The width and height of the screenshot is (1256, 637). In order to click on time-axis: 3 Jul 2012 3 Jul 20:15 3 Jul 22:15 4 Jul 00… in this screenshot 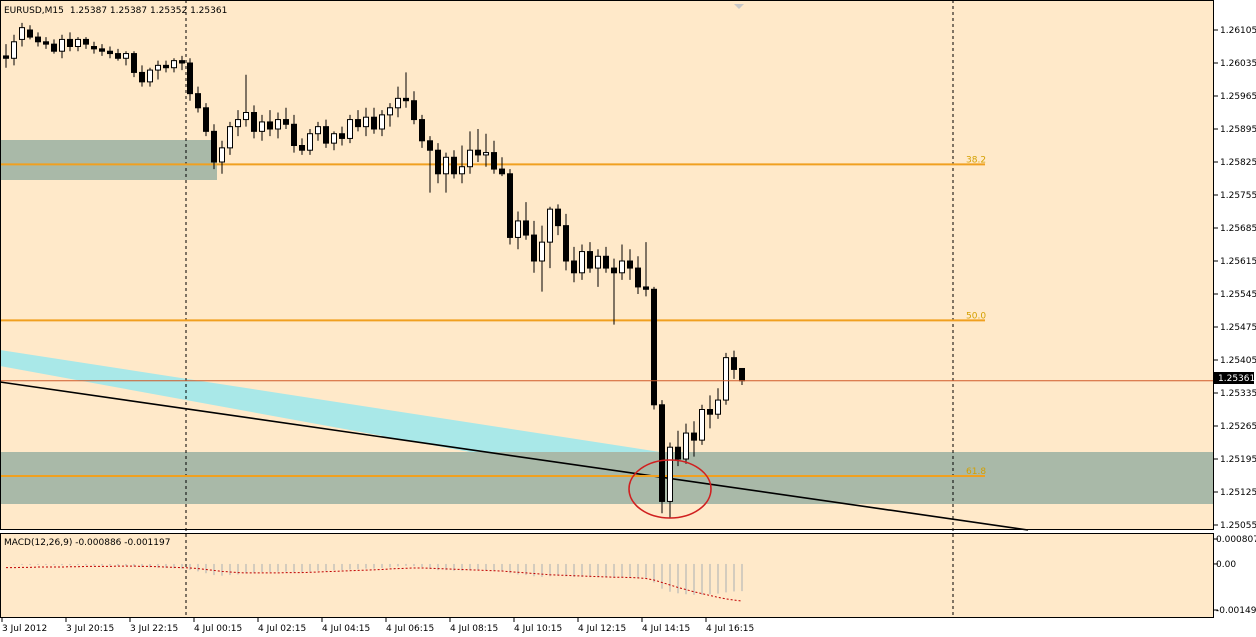, I will do `click(377, 626)`.